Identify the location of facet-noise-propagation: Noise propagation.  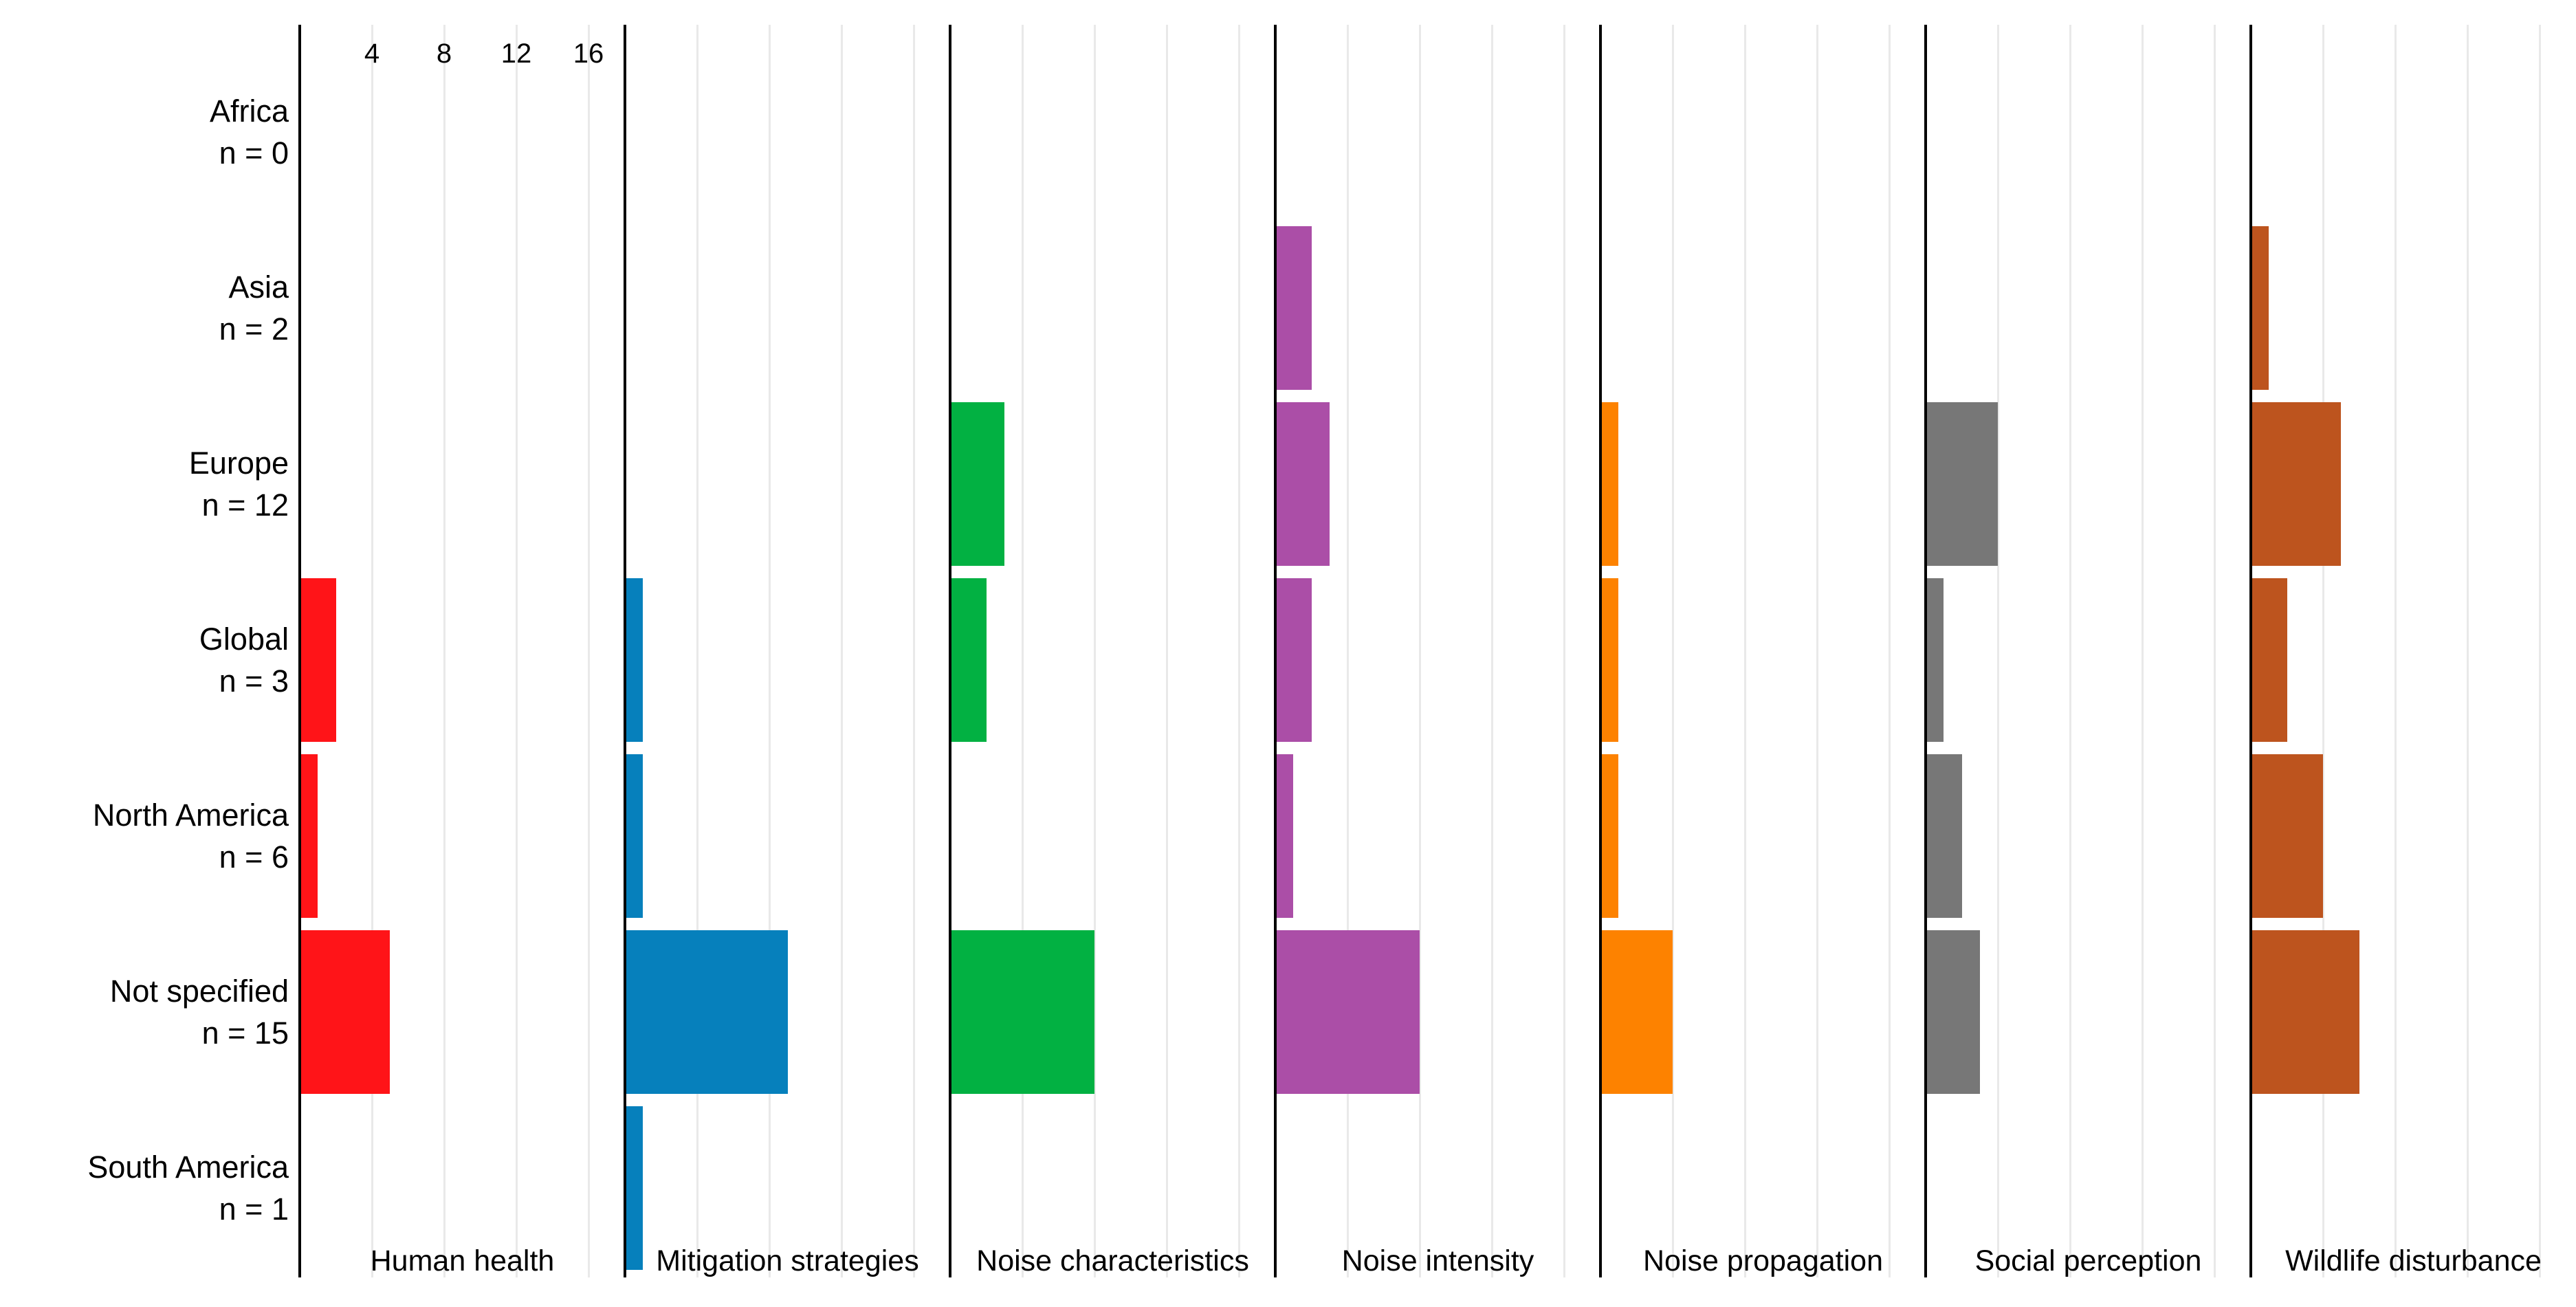
(1762, 651).